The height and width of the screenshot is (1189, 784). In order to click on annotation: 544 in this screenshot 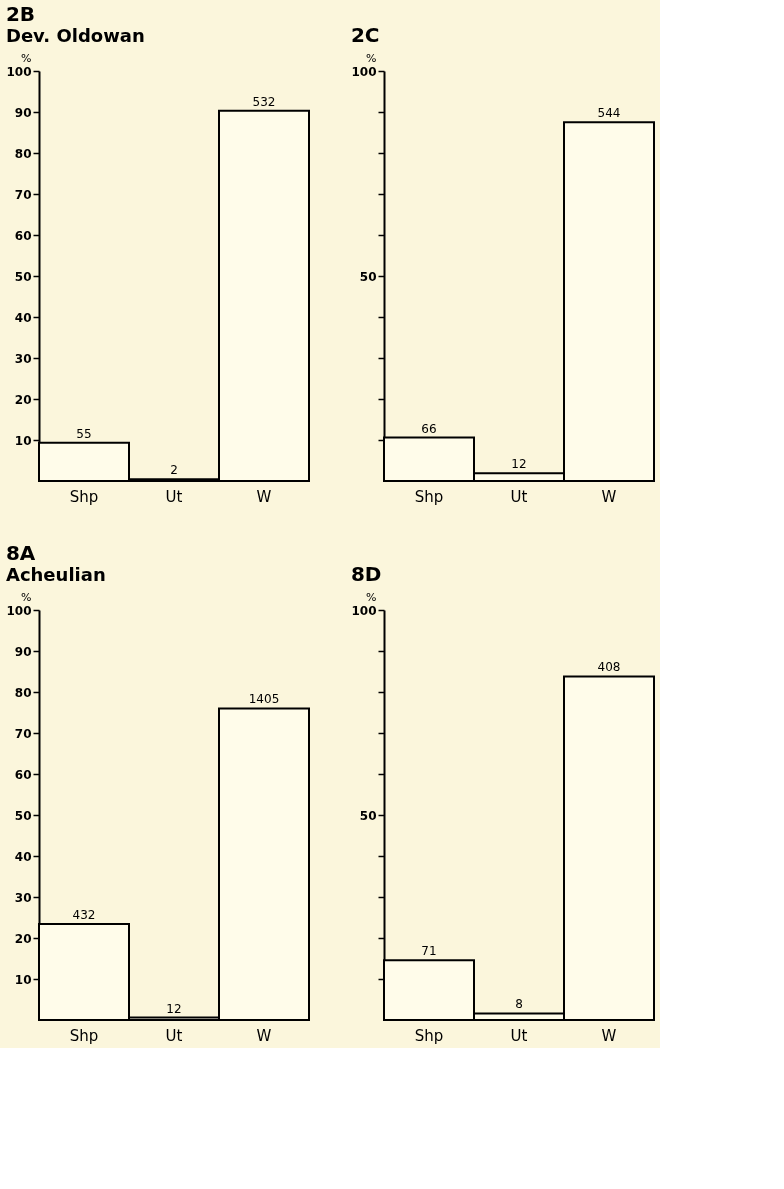, I will do `click(609, 113)`.